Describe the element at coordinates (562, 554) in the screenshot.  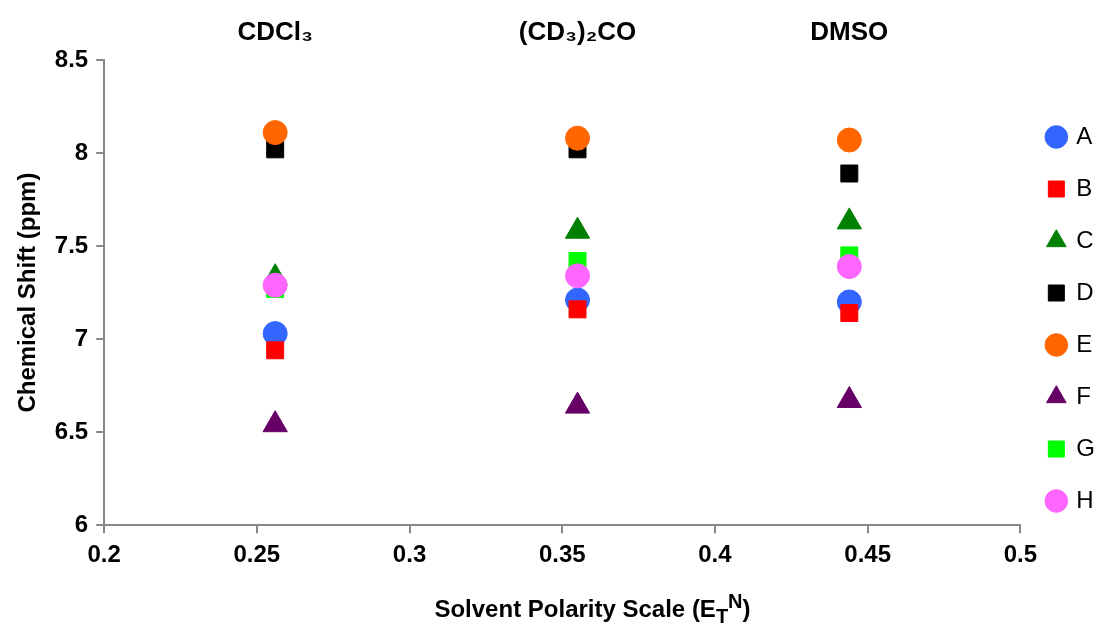
I see `x-tick-label: 0.35` at that location.